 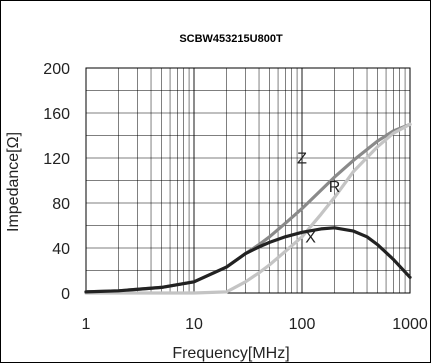 What do you see at coordinates (56, 159) in the screenshot?
I see `y-tick-label: 120` at bounding box center [56, 159].